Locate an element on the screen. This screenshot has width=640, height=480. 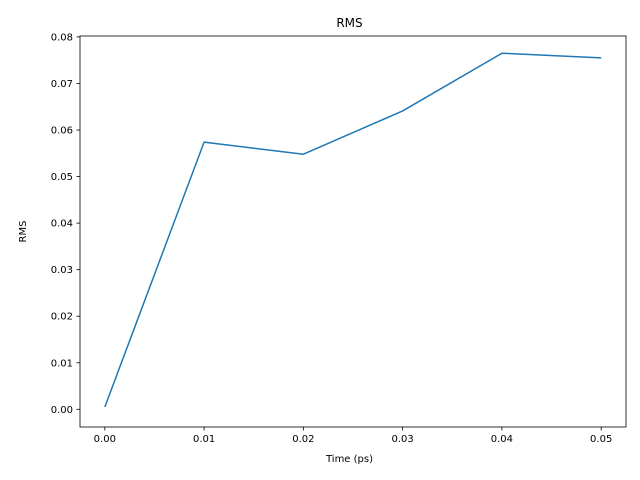
y-tick-label-6: 0.06 is located at coordinates (62, 131).